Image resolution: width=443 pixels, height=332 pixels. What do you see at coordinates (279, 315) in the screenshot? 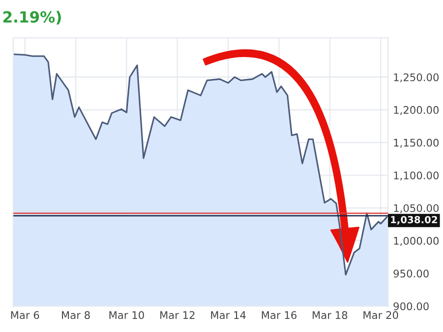
I see `x-tick-label: Mar 16` at bounding box center [279, 315].